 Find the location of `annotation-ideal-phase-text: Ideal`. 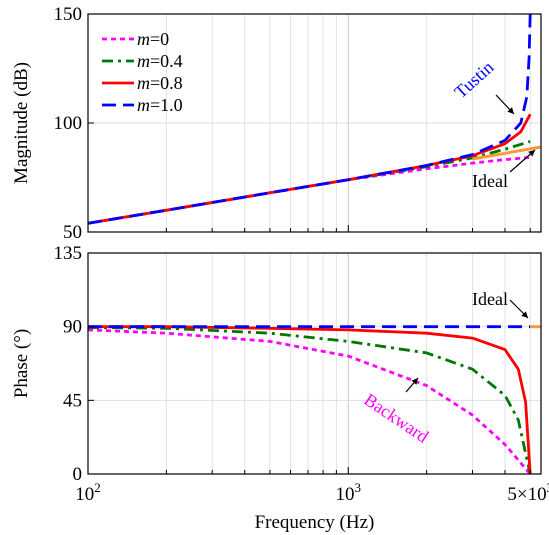

annotation-ideal-phase-text: Ideal is located at coordinates (490, 299).